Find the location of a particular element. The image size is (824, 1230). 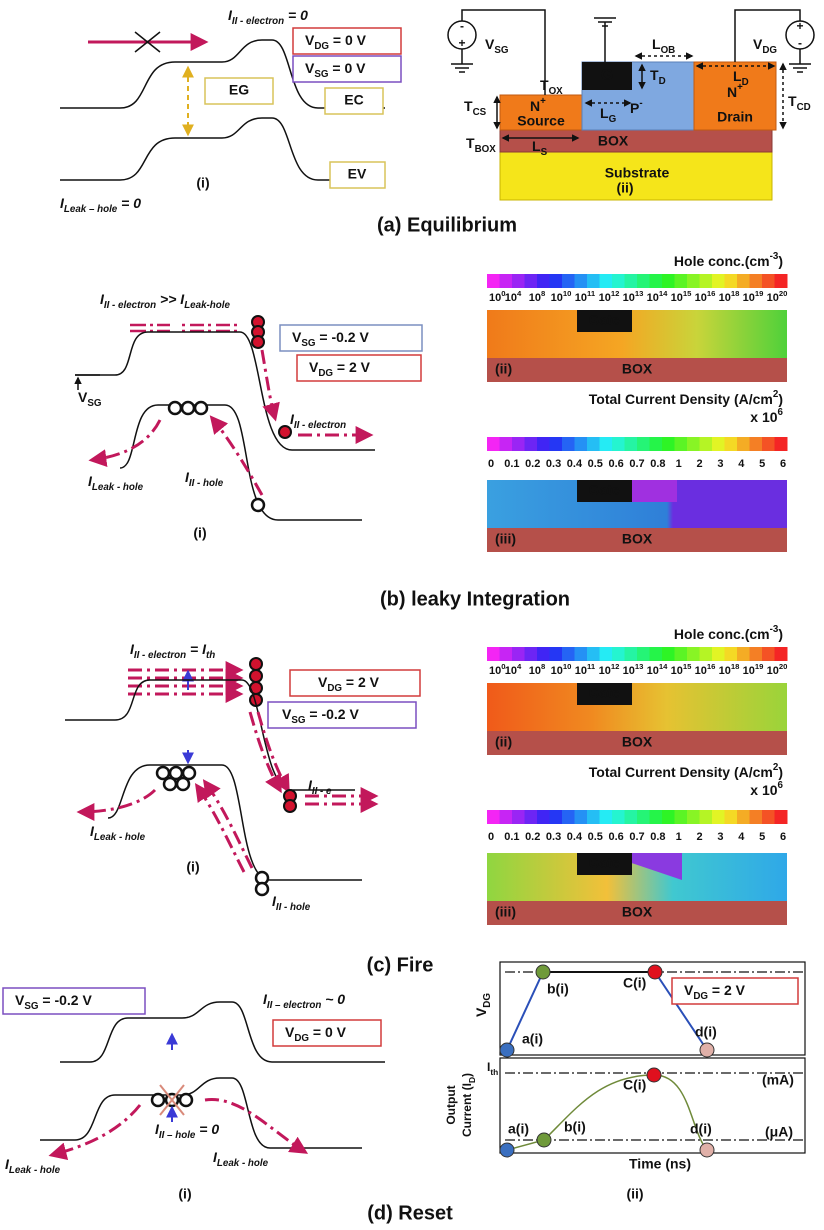

state-point is located at coordinates (655, 972).